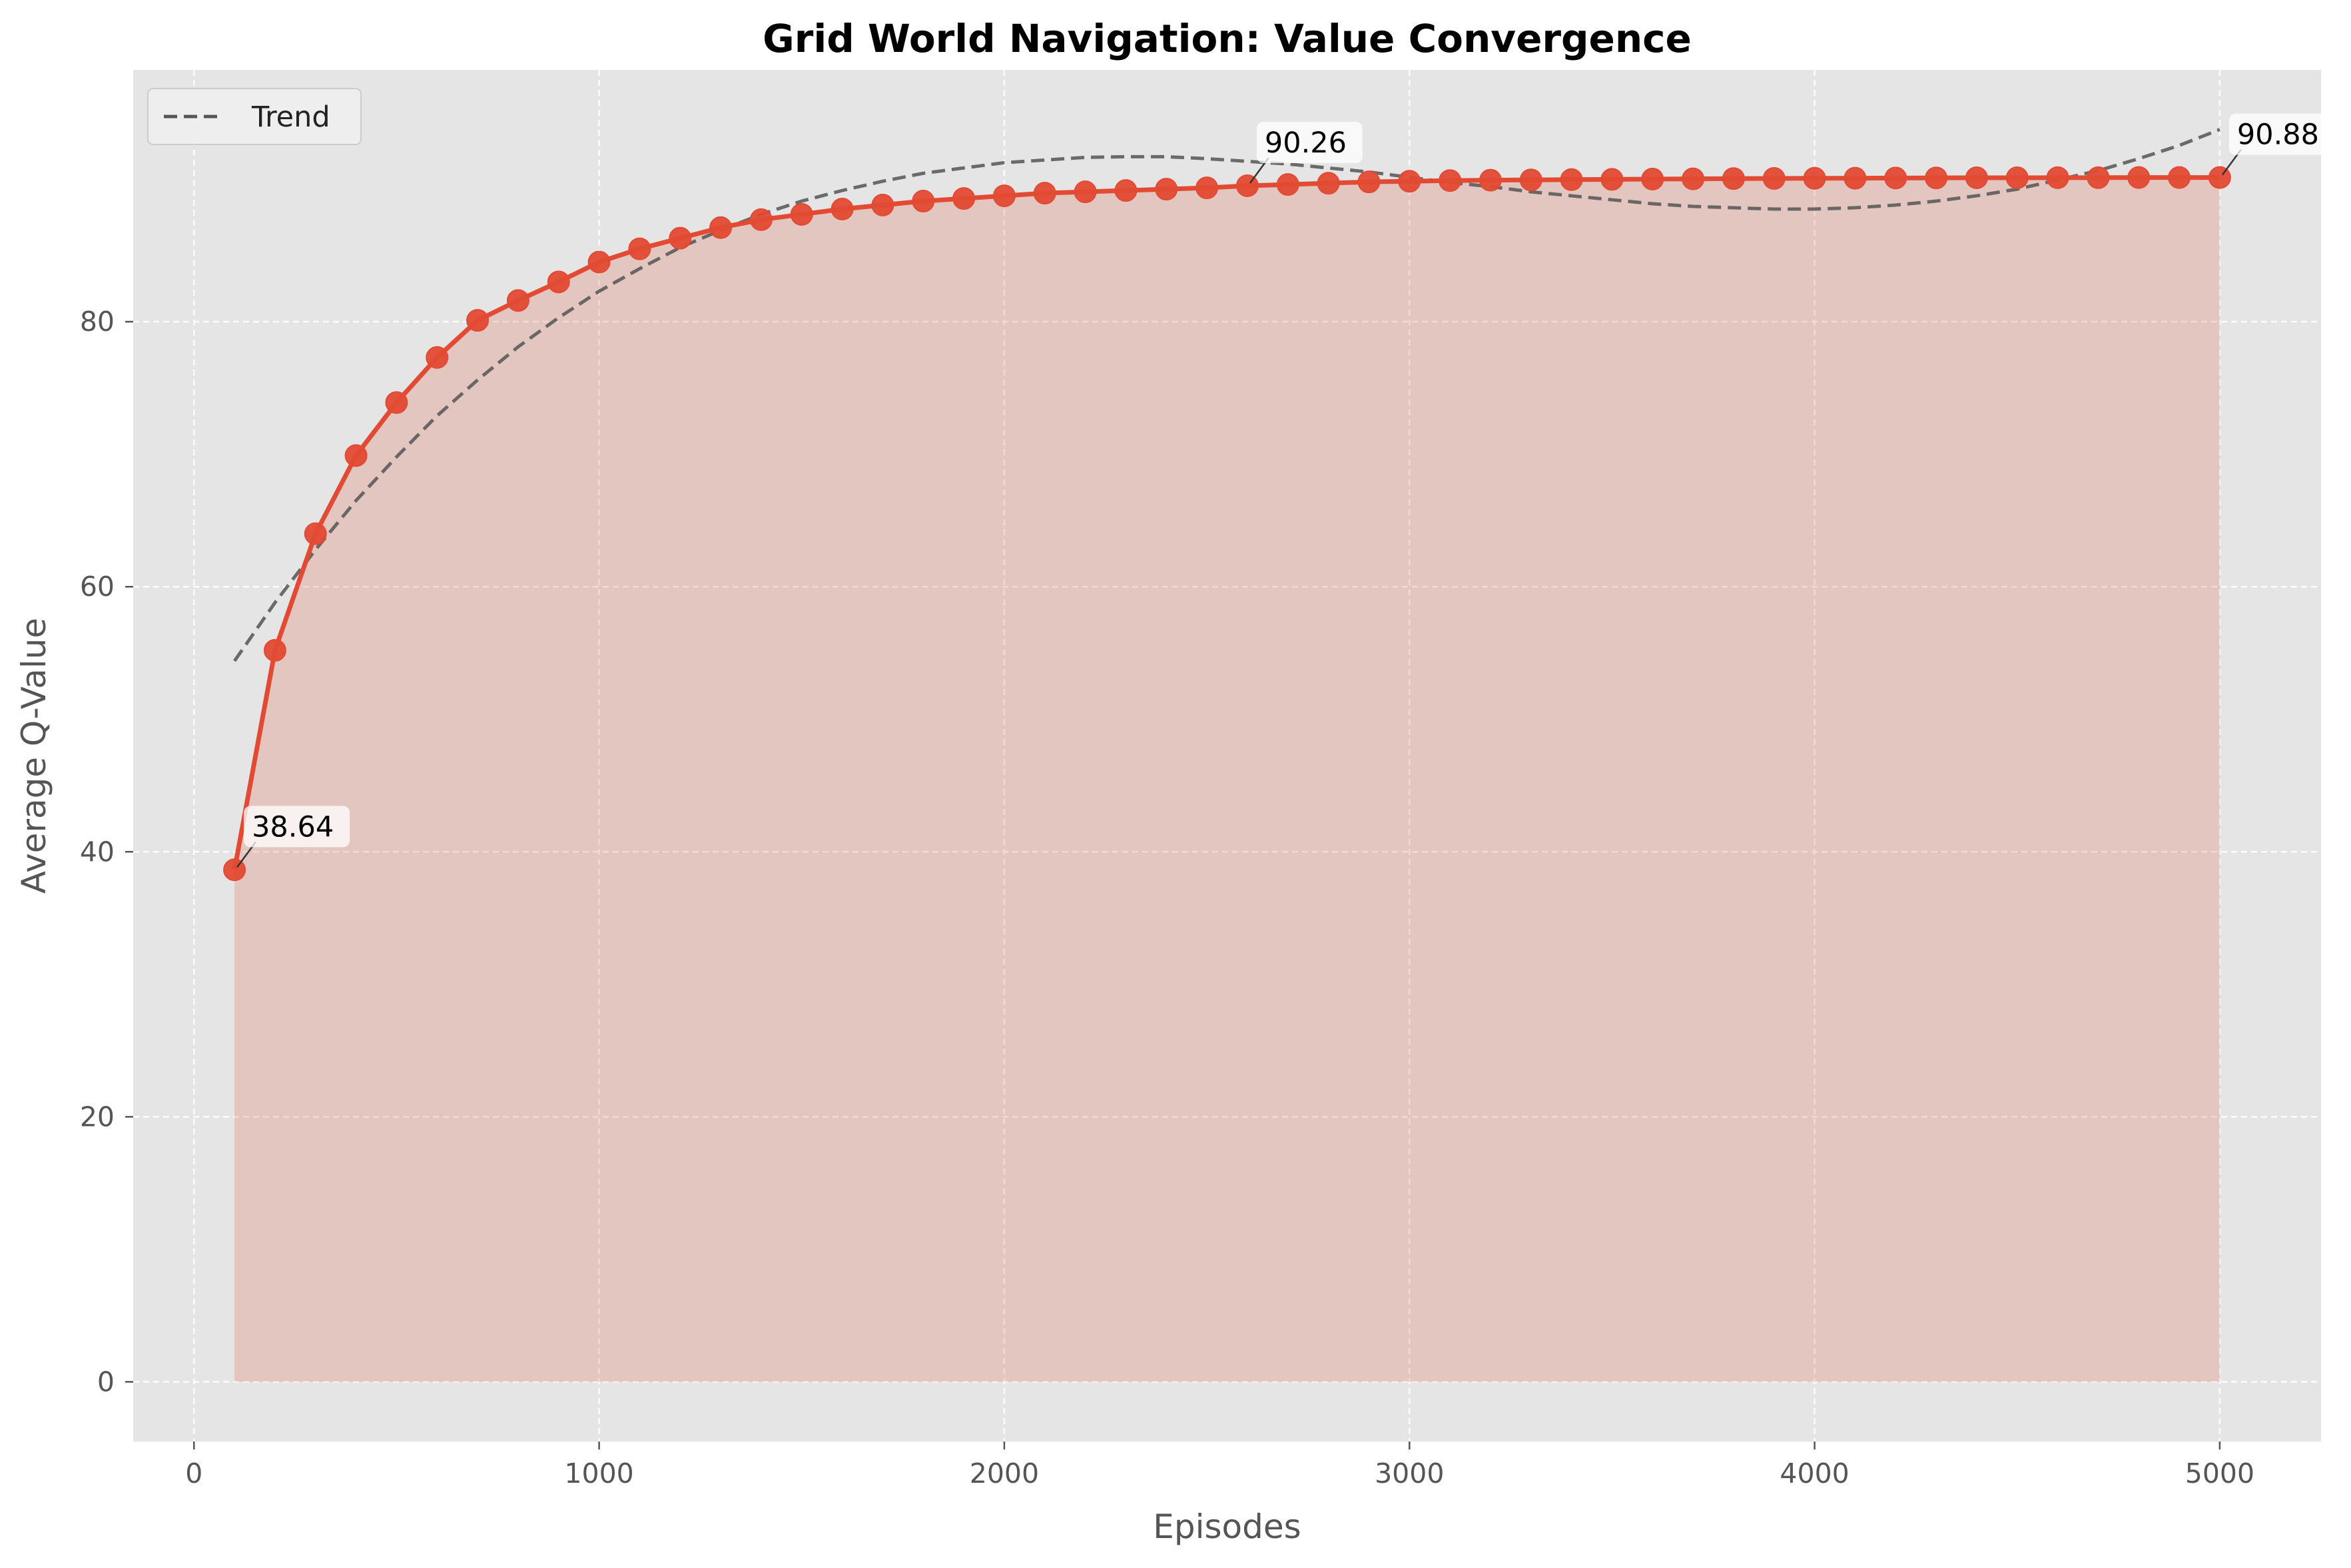 Image resolution: width=2351 pixels, height=1568 pixels. Describe the element at coordinates (1306, 143) in the screenshot. I see `annotation-label: 90.26` at that location.